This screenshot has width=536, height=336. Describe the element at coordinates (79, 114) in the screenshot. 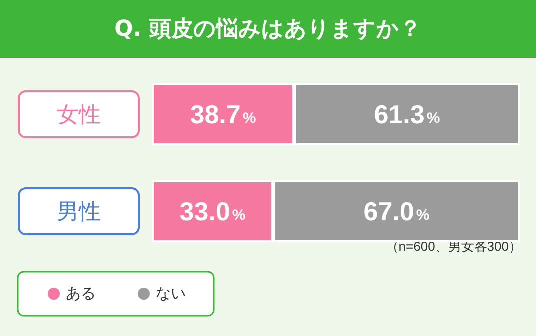

I see `y-tick-label: 女性` at that location.